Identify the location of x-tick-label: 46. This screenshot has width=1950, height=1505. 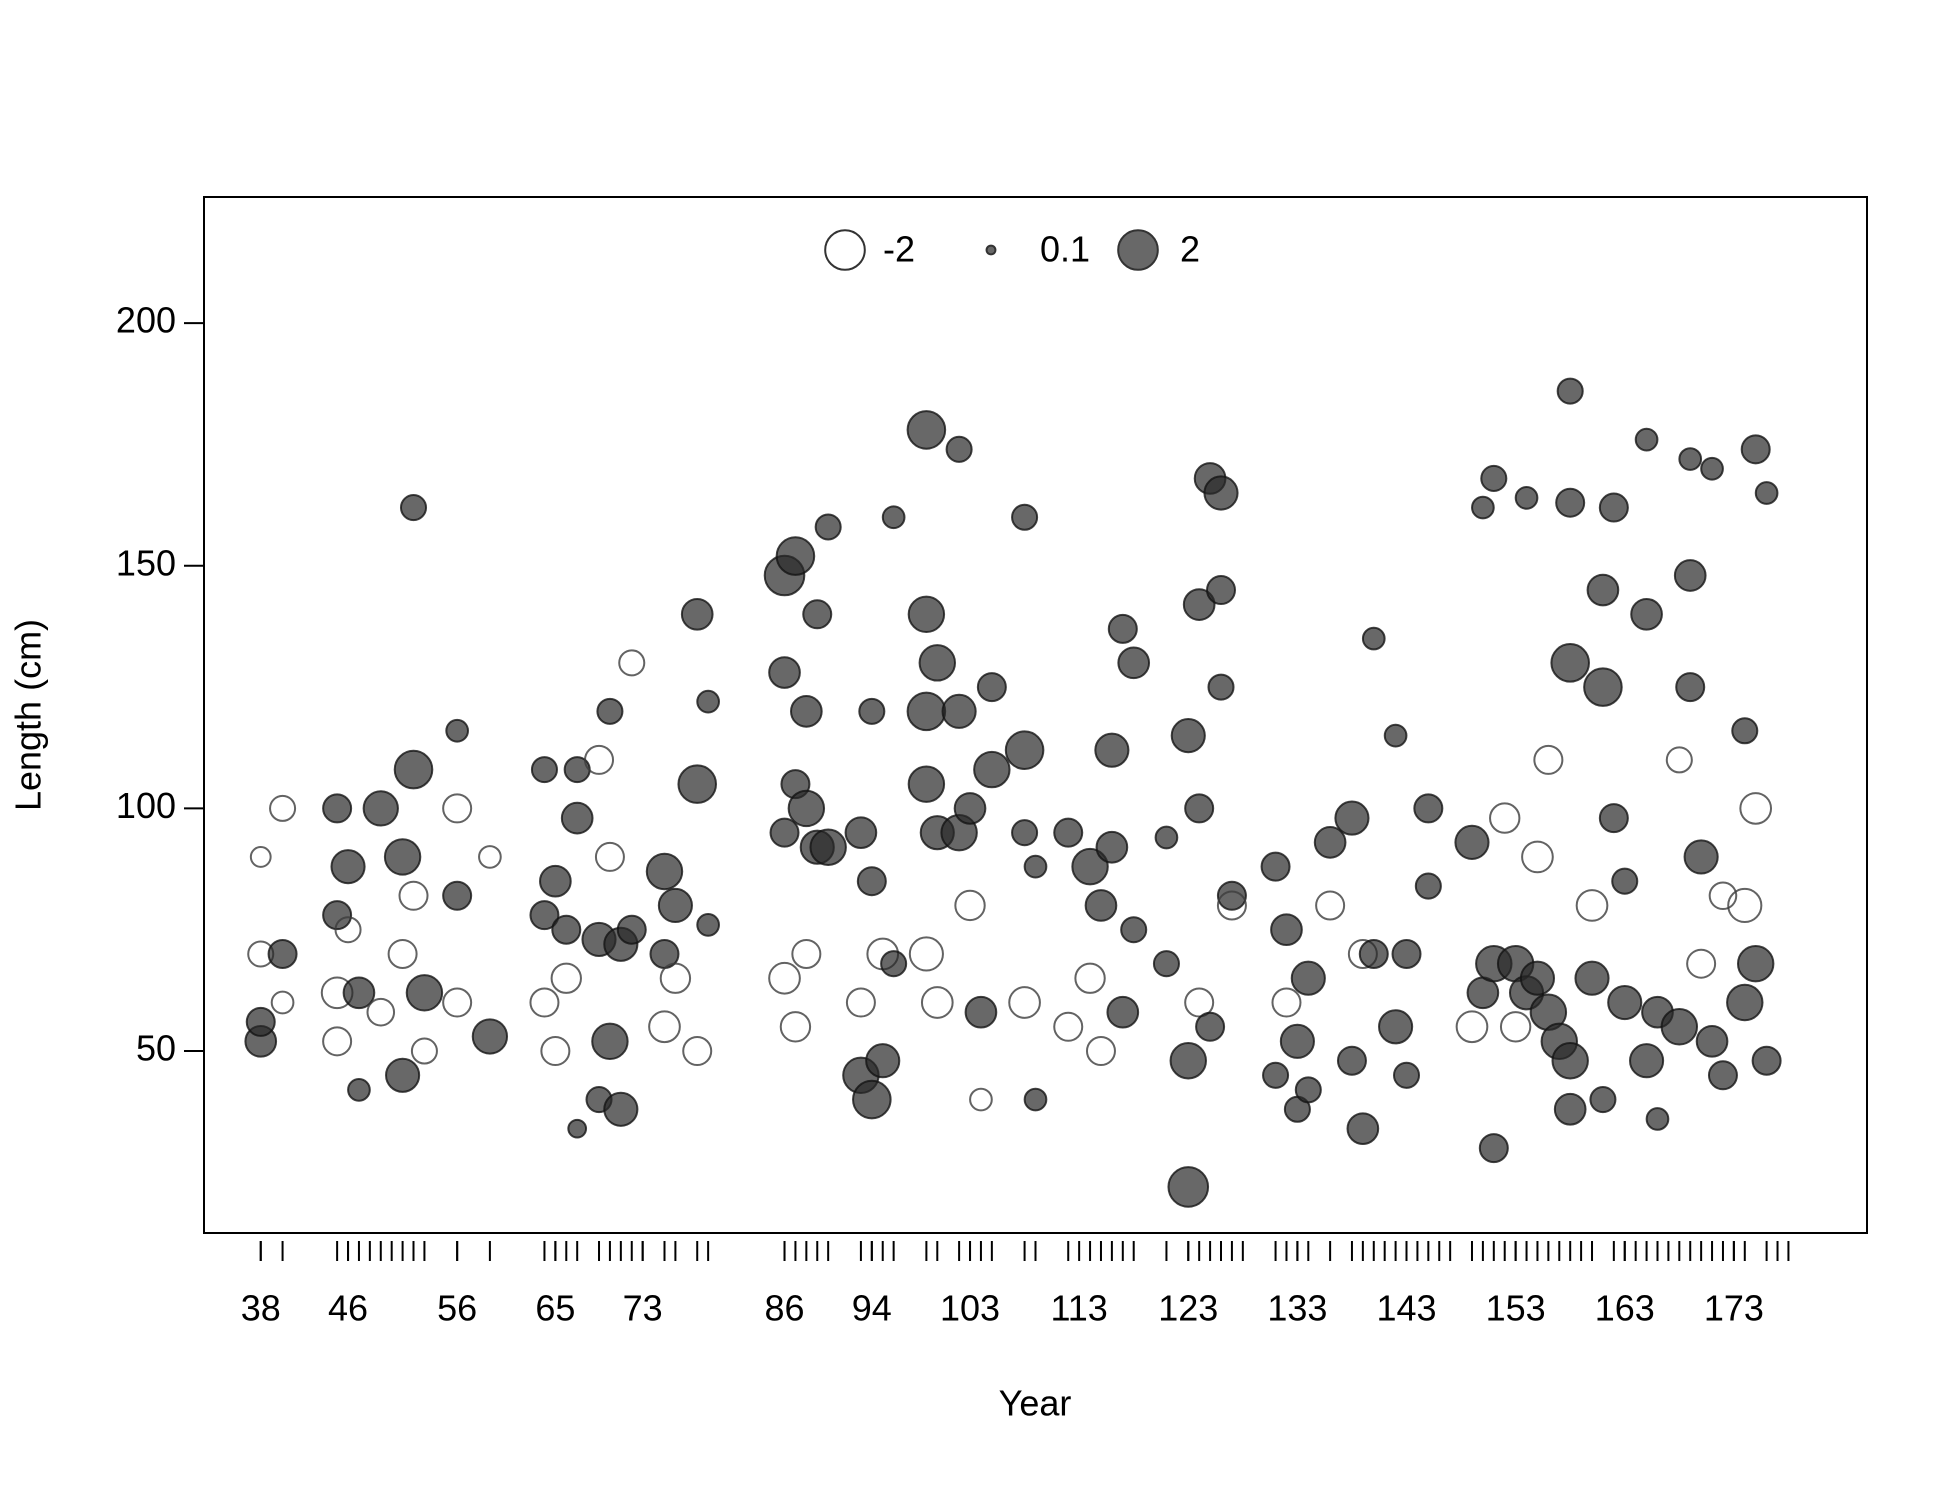
(348, 1308).